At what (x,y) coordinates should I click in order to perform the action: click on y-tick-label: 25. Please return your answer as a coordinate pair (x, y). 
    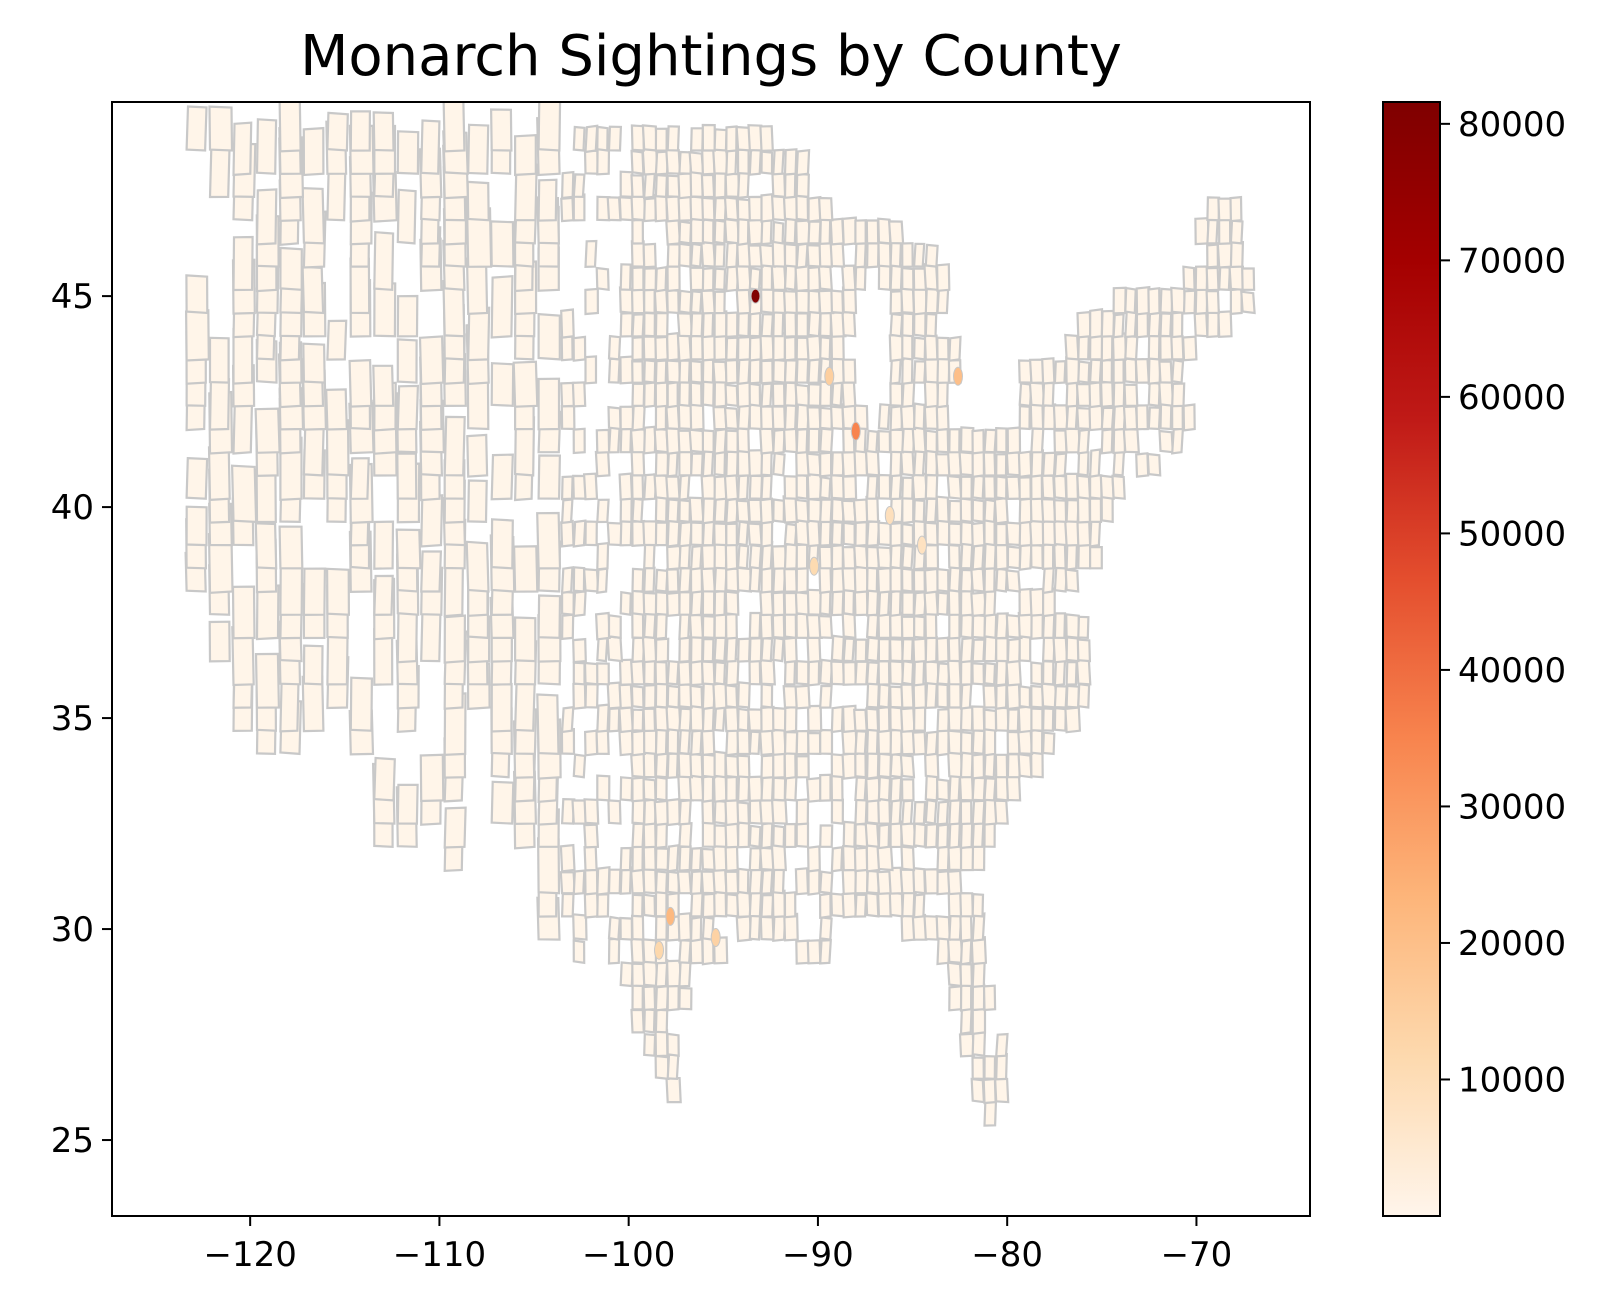
    Looking at the image, I should click on (72, 1141).